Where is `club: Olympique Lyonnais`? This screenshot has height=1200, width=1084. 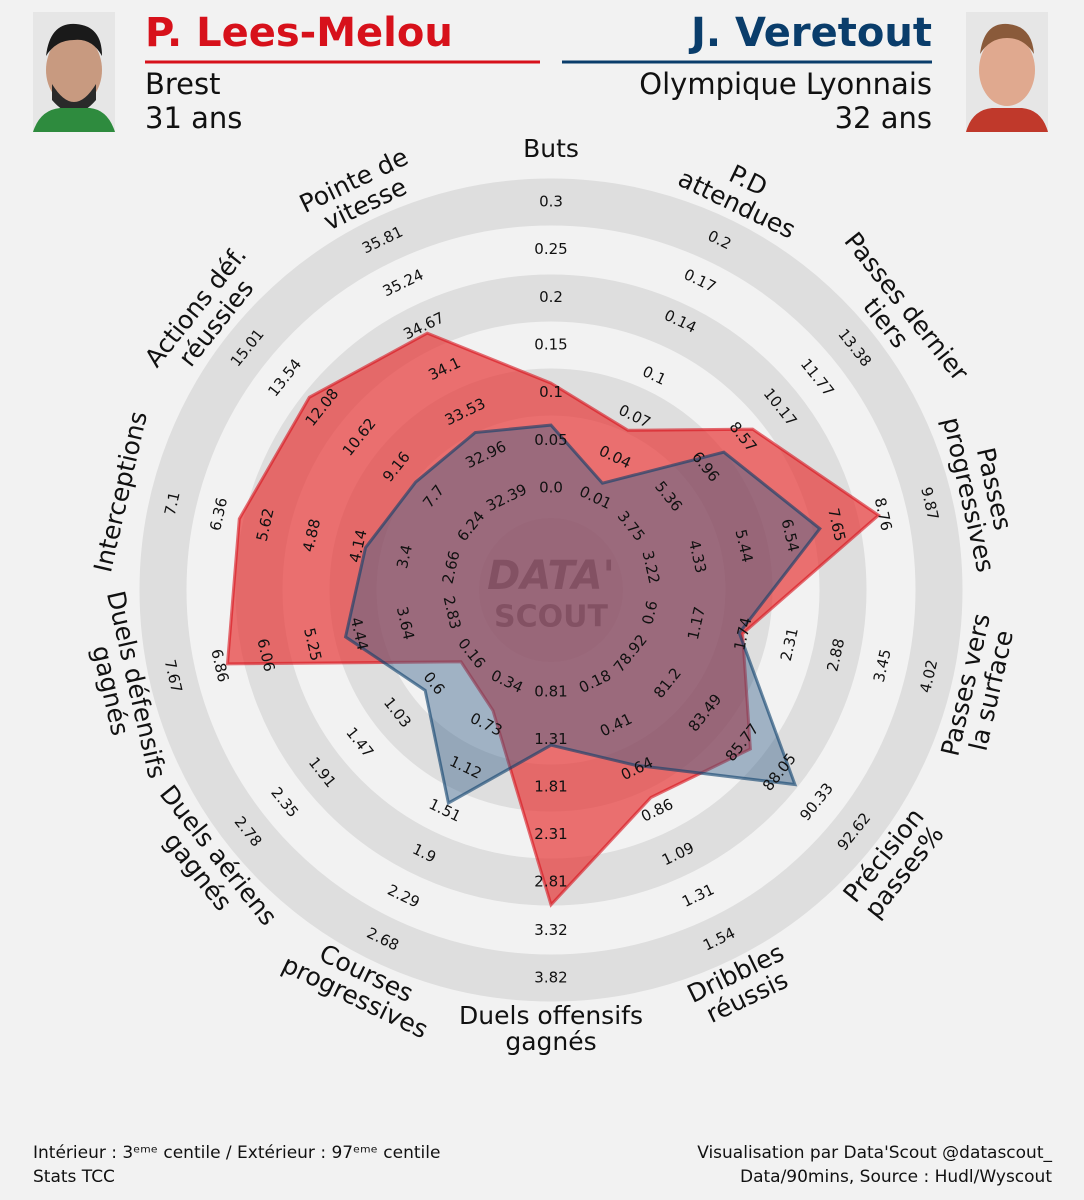
club: Olympique Lyonnais is located at coordinates (785, 84).